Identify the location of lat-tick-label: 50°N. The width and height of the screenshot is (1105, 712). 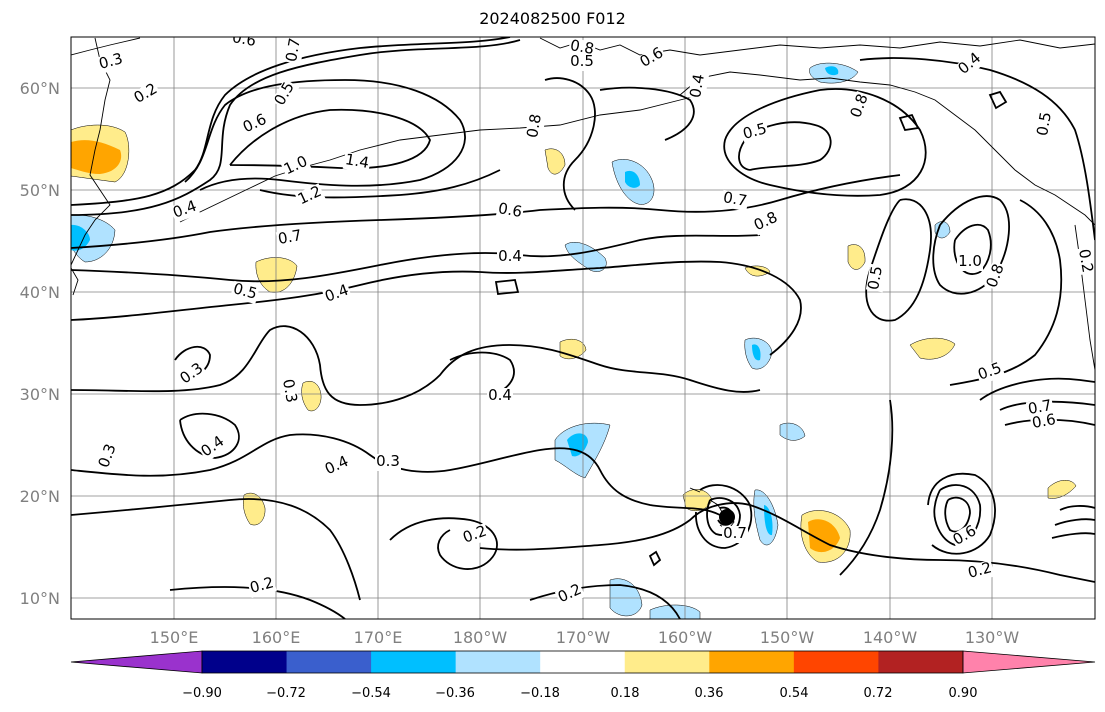
(40, 190).